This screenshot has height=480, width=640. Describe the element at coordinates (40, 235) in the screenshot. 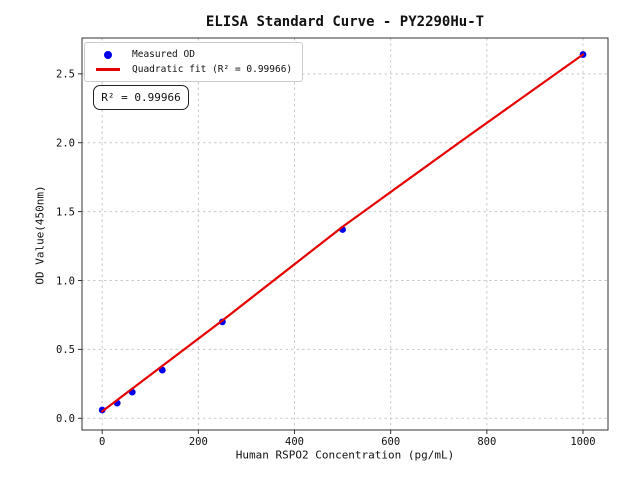

I see `y-axis-label: OD Value(450nm)` at that location.